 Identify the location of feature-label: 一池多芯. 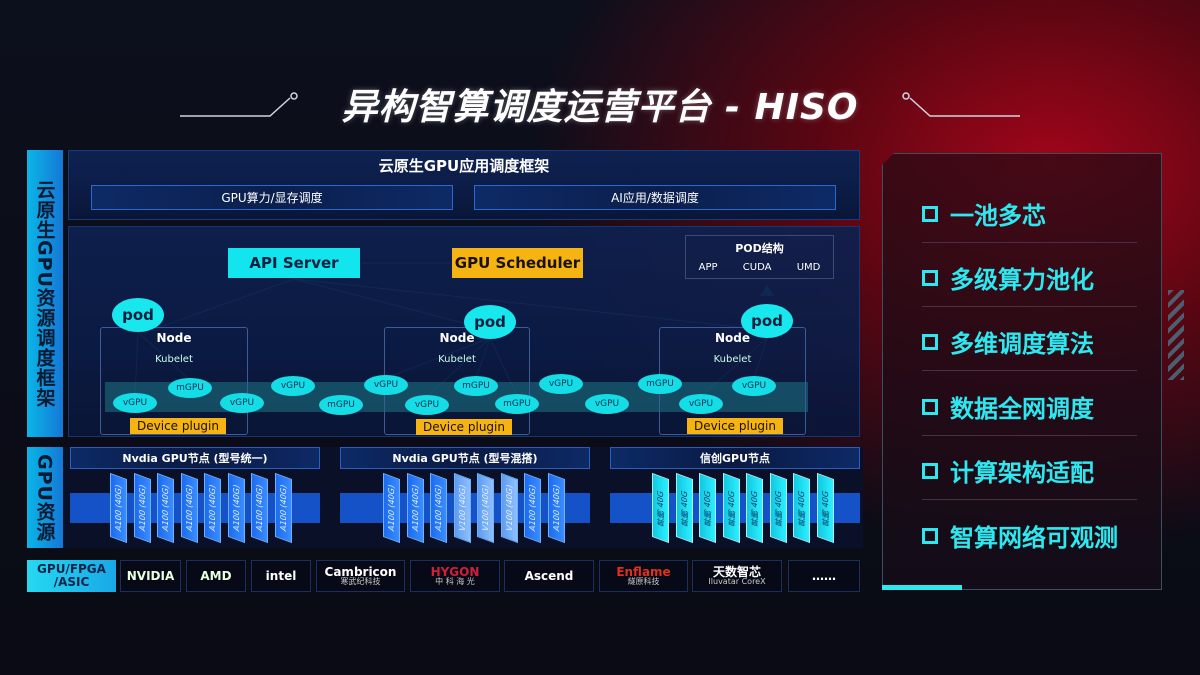
(998, 216).